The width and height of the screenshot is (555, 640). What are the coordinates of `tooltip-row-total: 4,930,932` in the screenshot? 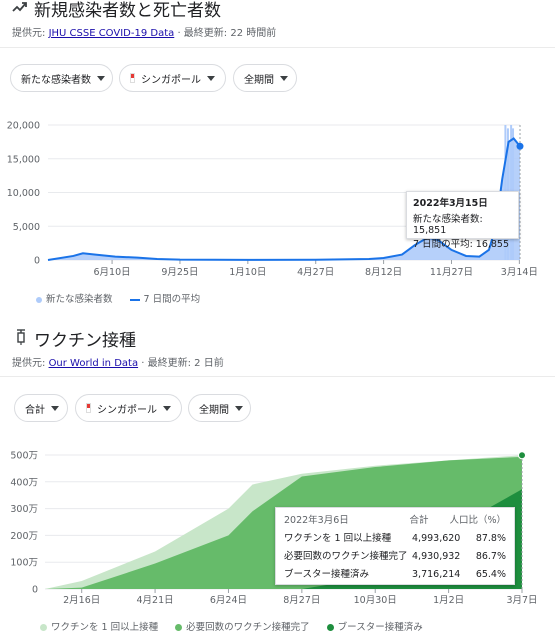 It's located at (436, 556).